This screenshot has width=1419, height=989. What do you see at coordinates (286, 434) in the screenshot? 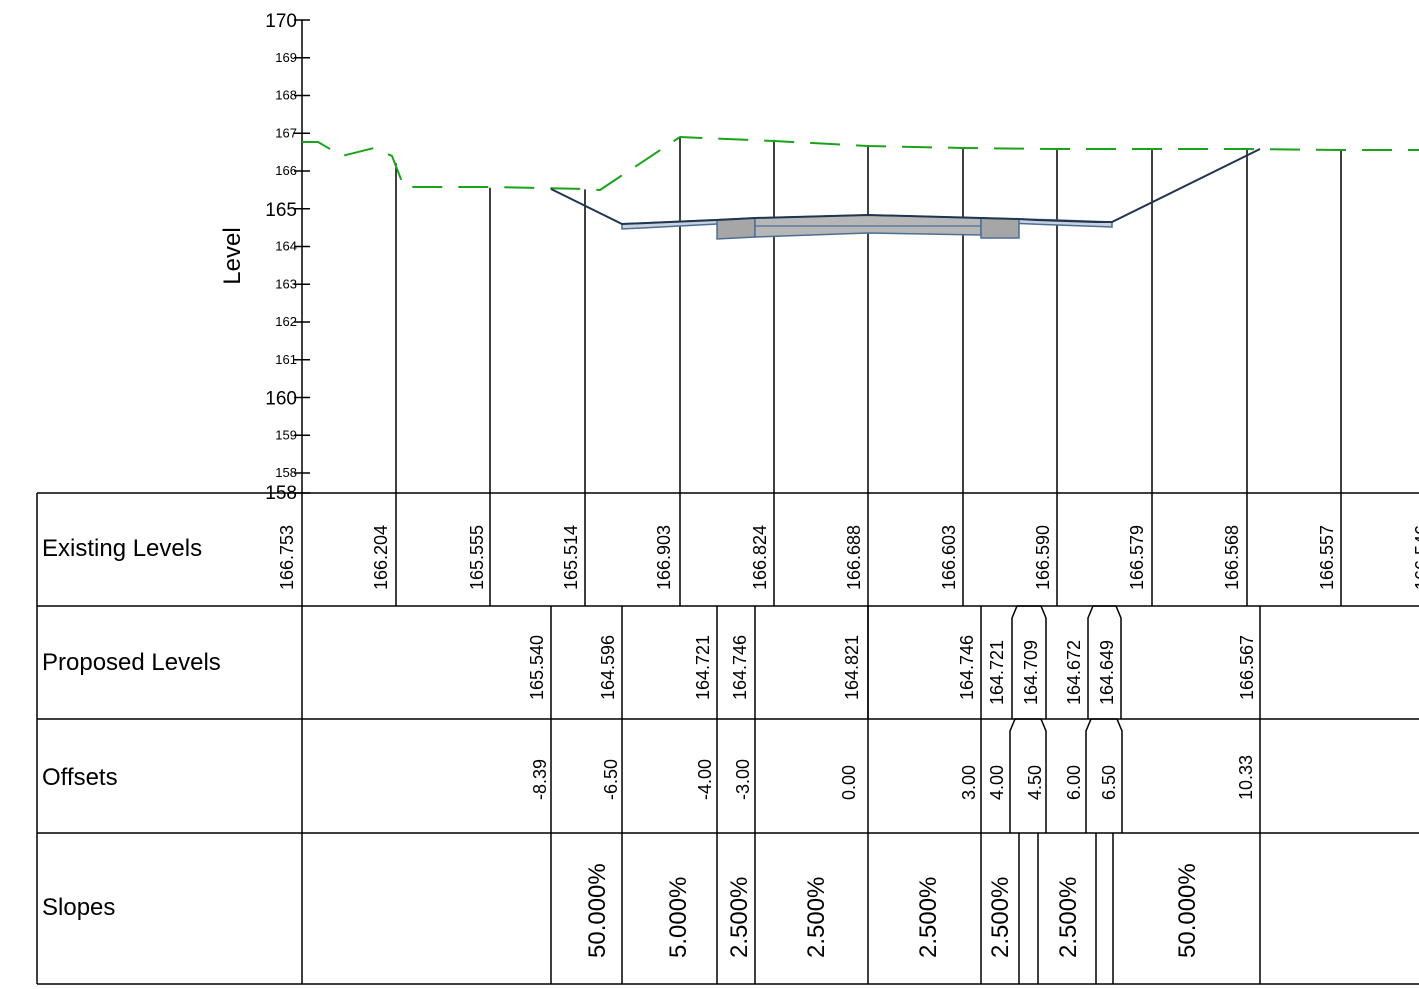
I see `axis-tick-label: 159` at bounding box center [286, 434].